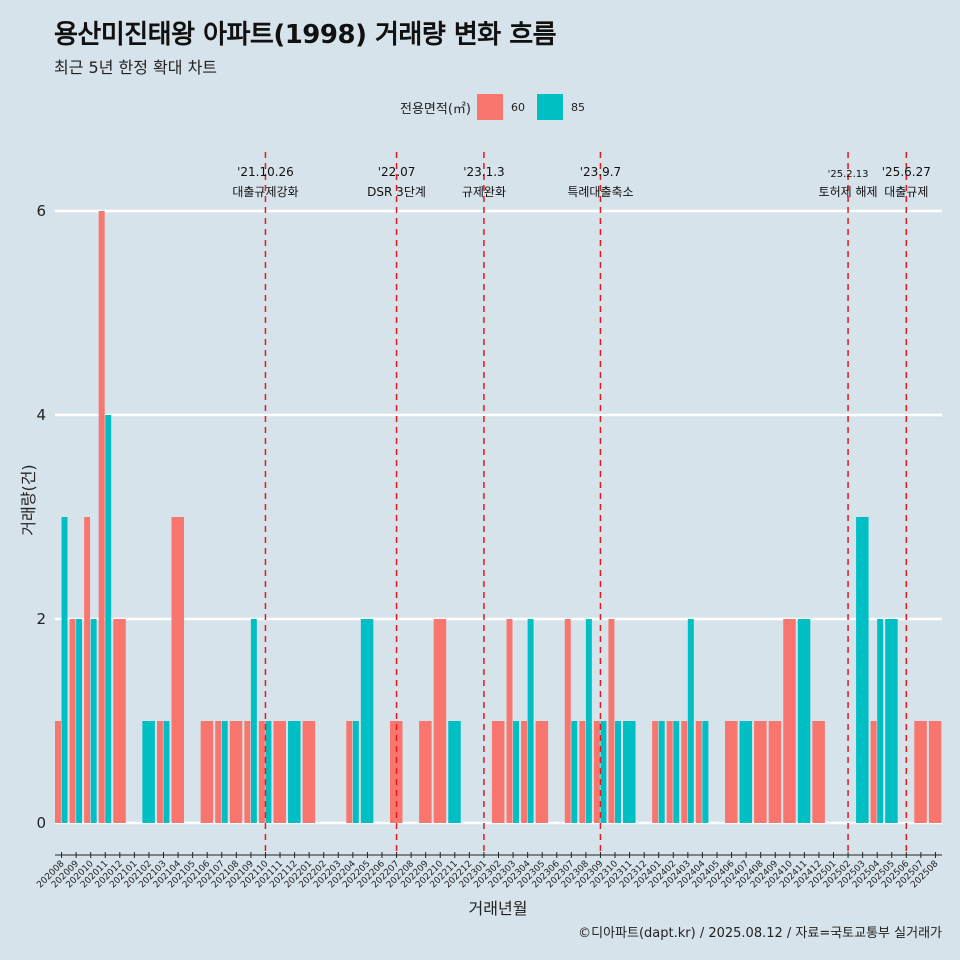 The height and width of the screenshot is (960, 960). Describe the element at coordinates (265, 192) in the screenshot. I see `event-label: 대출규제강화` at that location.